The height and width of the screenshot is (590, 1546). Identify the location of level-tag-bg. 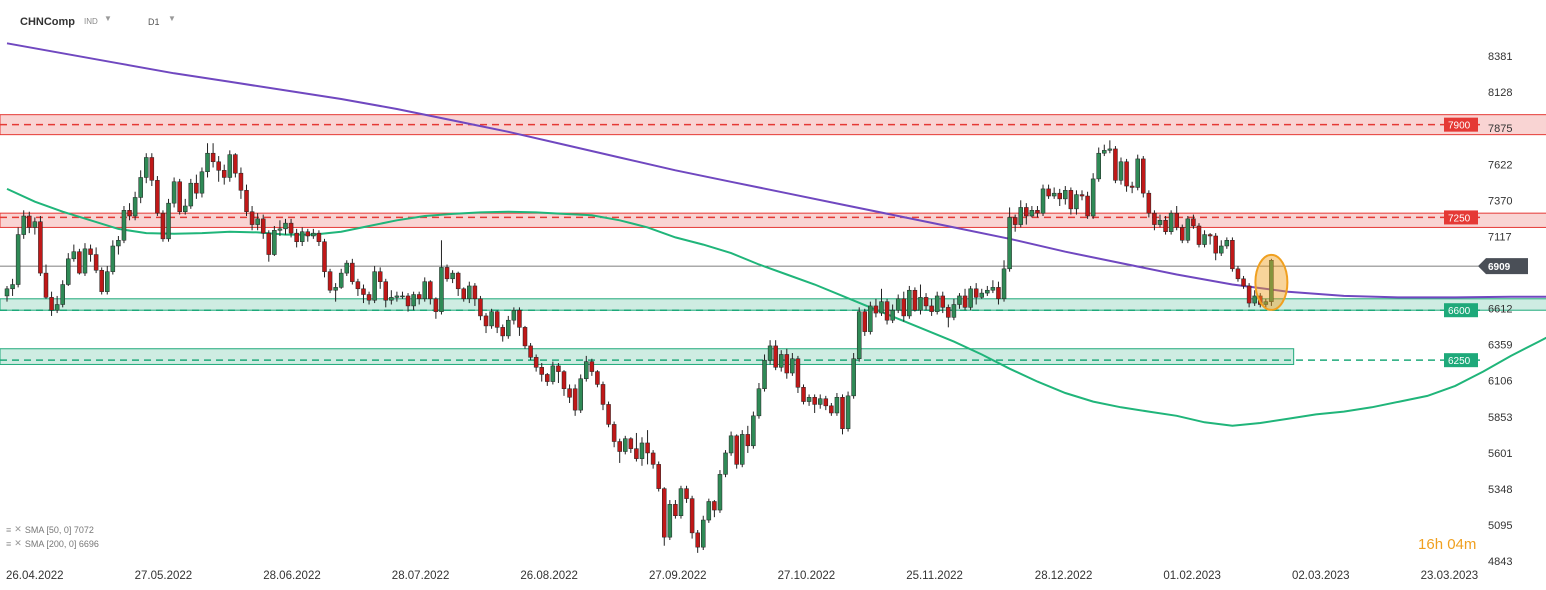
(1461, 124).